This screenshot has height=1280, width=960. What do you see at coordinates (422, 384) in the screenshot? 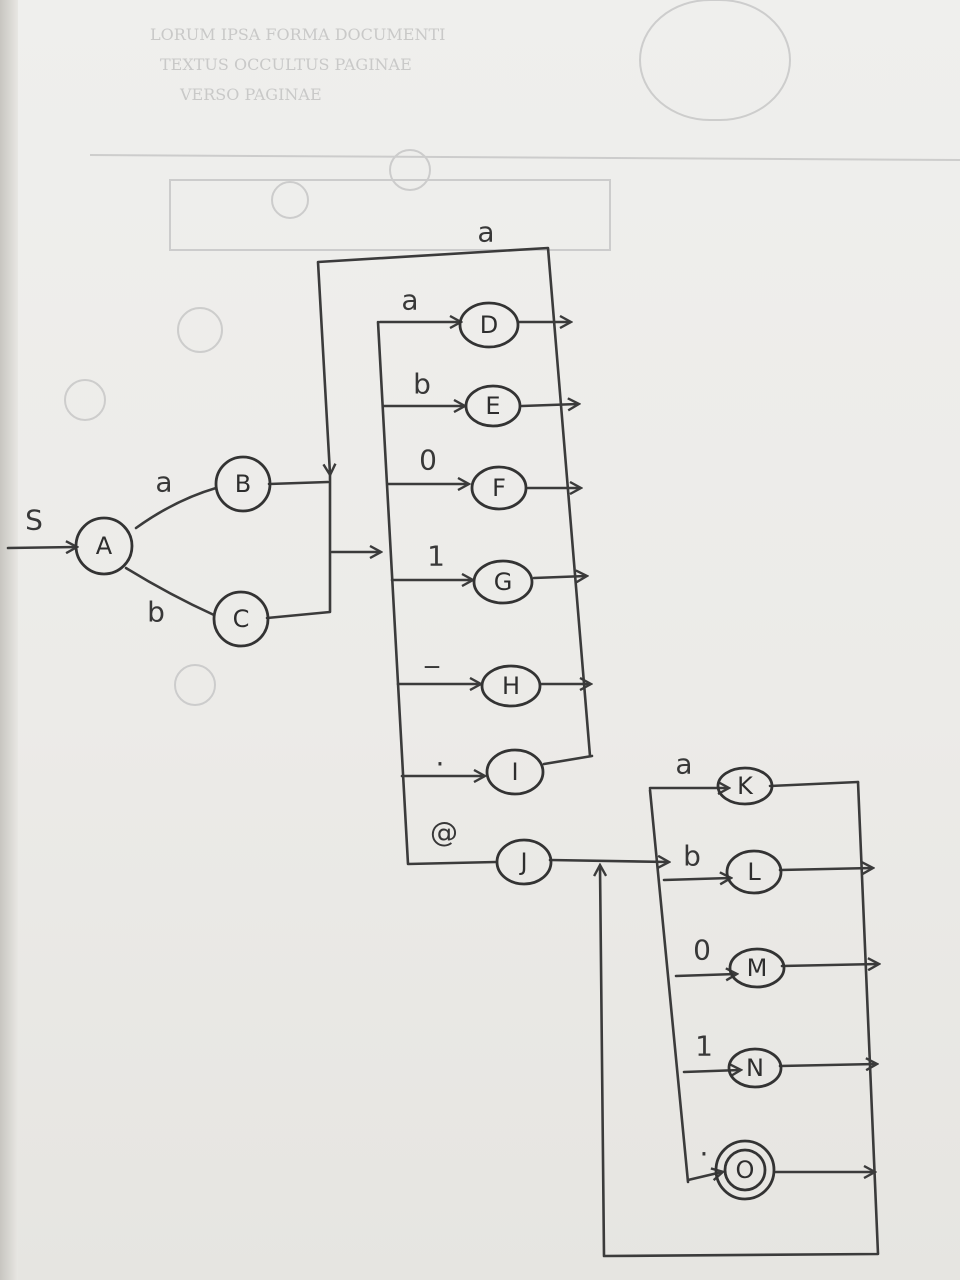
I see `label-e: b` at bounding box center [422, 384].